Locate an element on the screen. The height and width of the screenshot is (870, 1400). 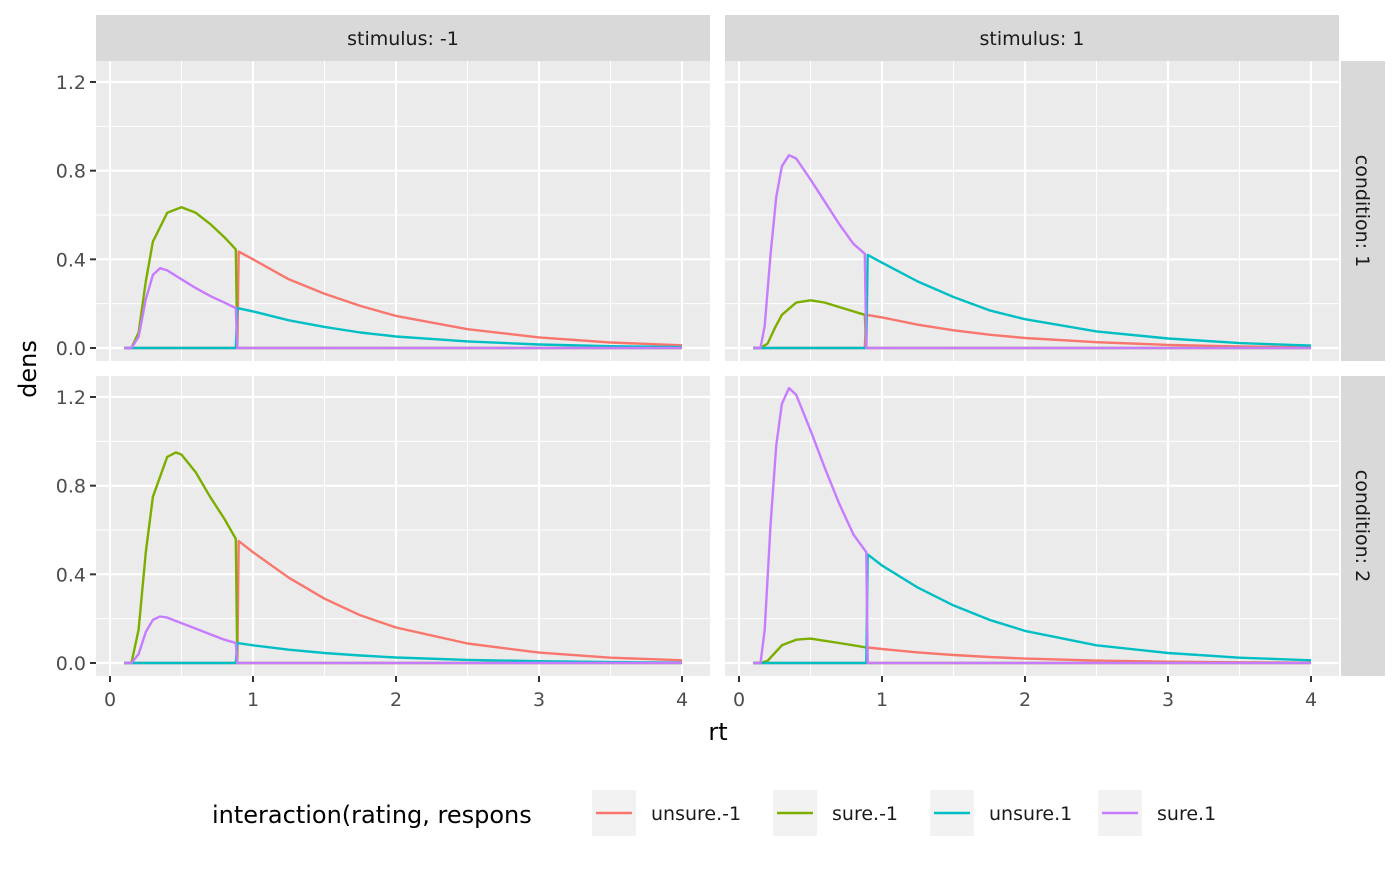
legend-label: unsure.1 is located at coordinates (1030, 814).